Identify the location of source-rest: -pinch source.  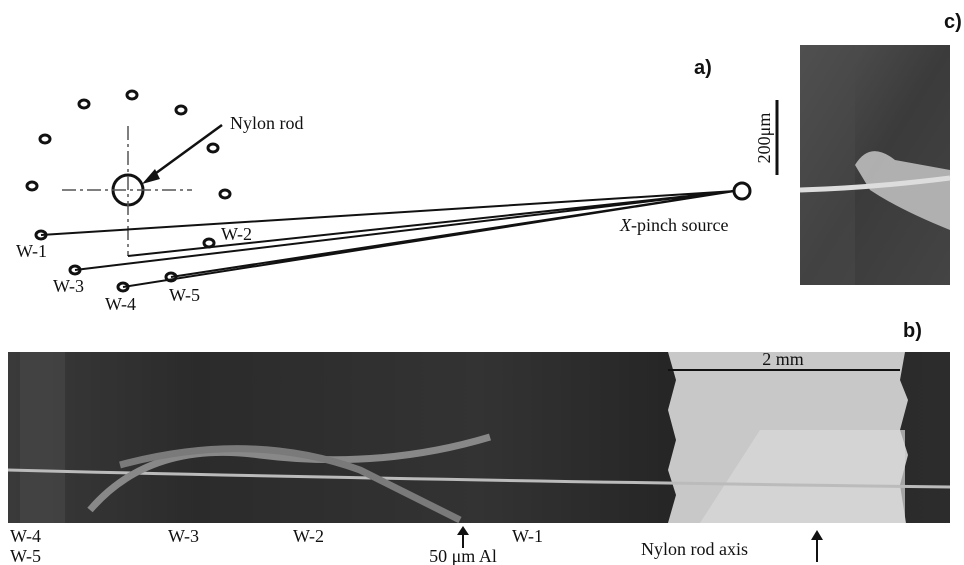
(679, 225).